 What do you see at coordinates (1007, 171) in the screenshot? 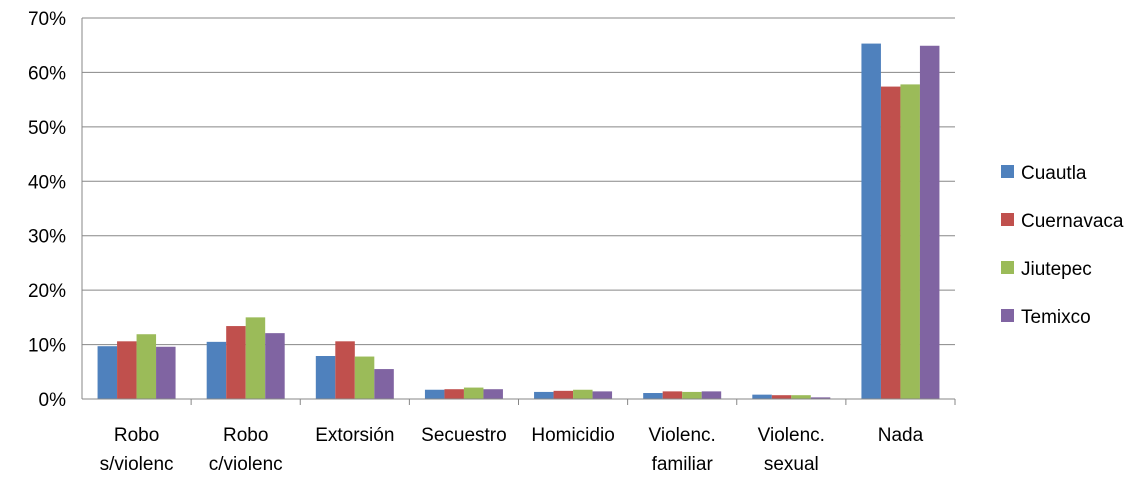
I see `legend-swatch-cuautla` at bounding box center [1007, 171].